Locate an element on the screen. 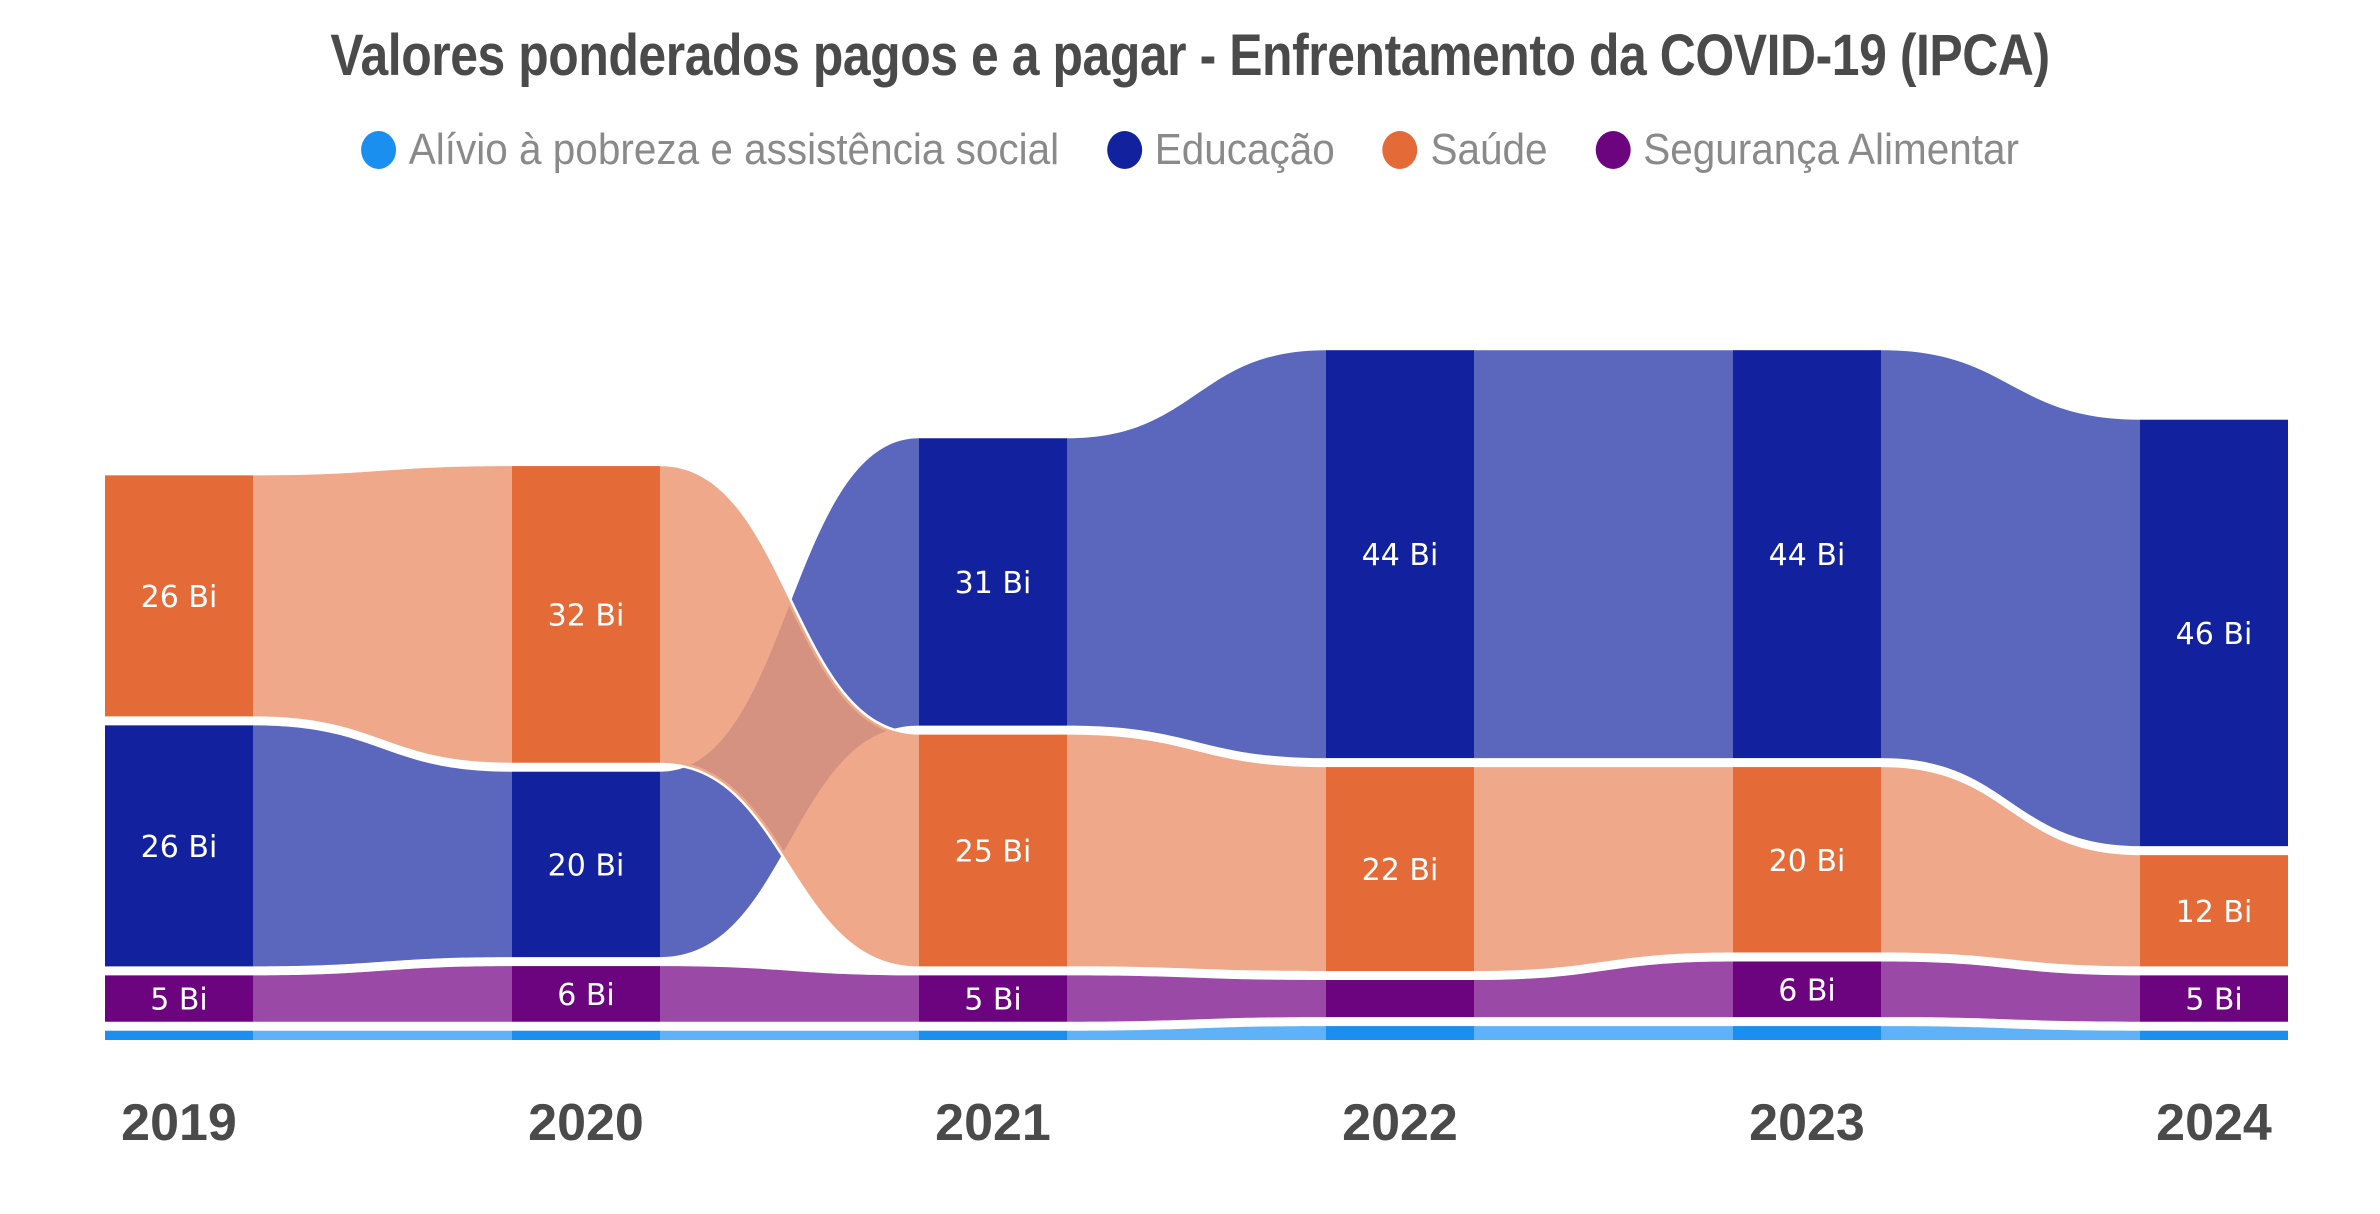 Image resolution: width=2380 pixels, height=1214 pixels. data-label-educacao-2021: 31 Bi is located at coordinates (993, 583).